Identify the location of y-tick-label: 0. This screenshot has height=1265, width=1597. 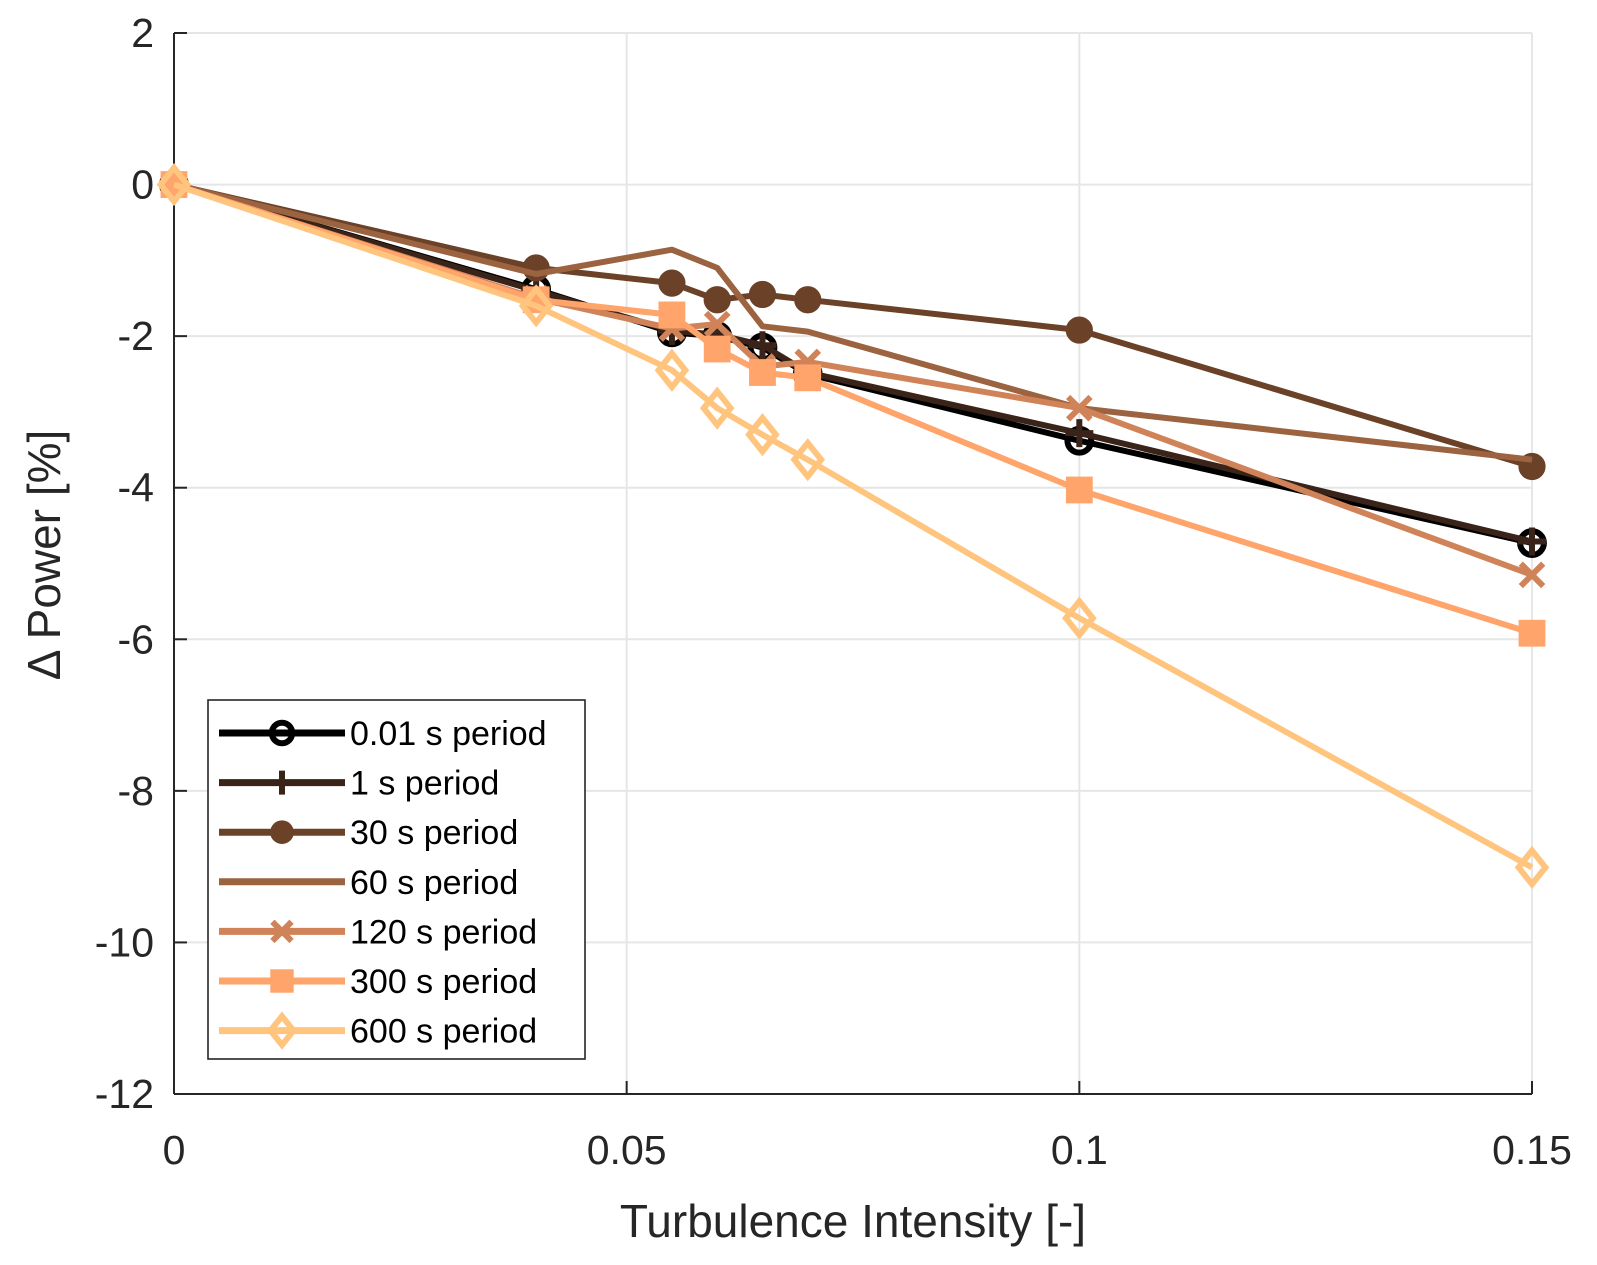
(142, 185).